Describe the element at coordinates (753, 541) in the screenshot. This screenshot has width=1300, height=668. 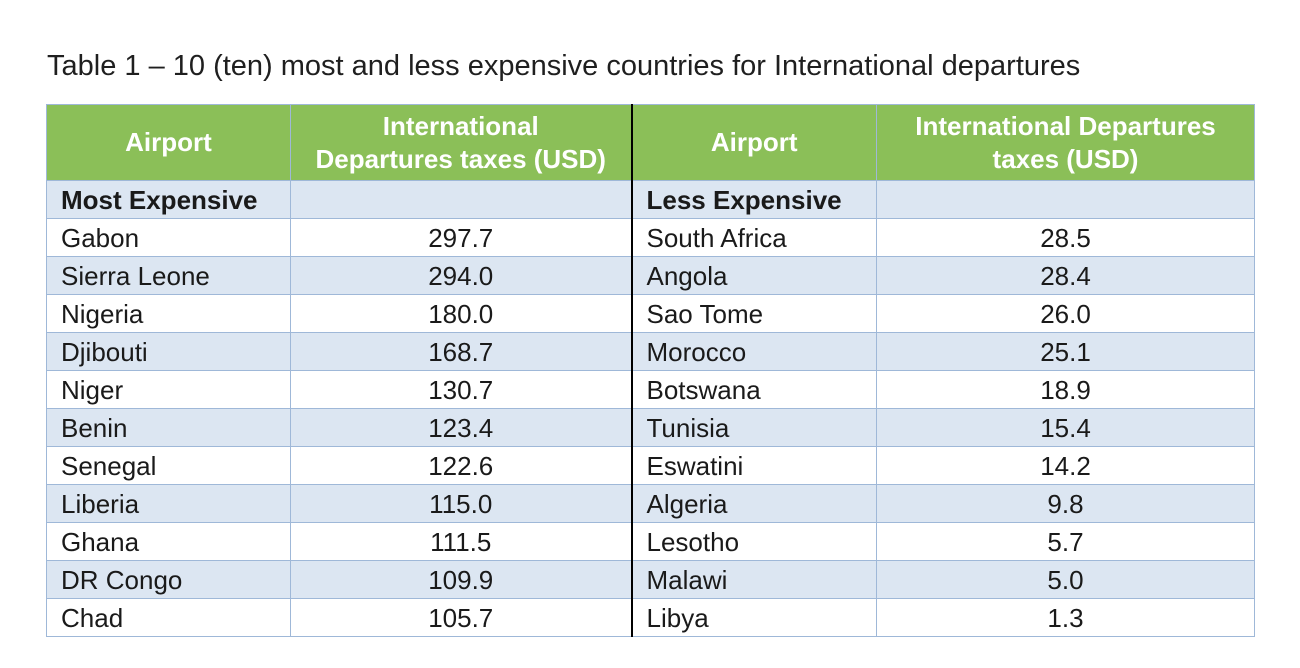
I see `right-country-cell: Lesotho` at that location.